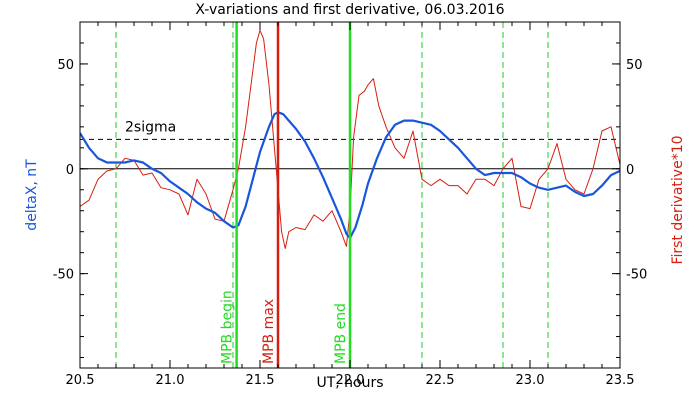 The image size is (700, 400). Describe the element at coordinates (228, 327) in the screenshot. I see `marker-label-0: MPB begin` at that location.